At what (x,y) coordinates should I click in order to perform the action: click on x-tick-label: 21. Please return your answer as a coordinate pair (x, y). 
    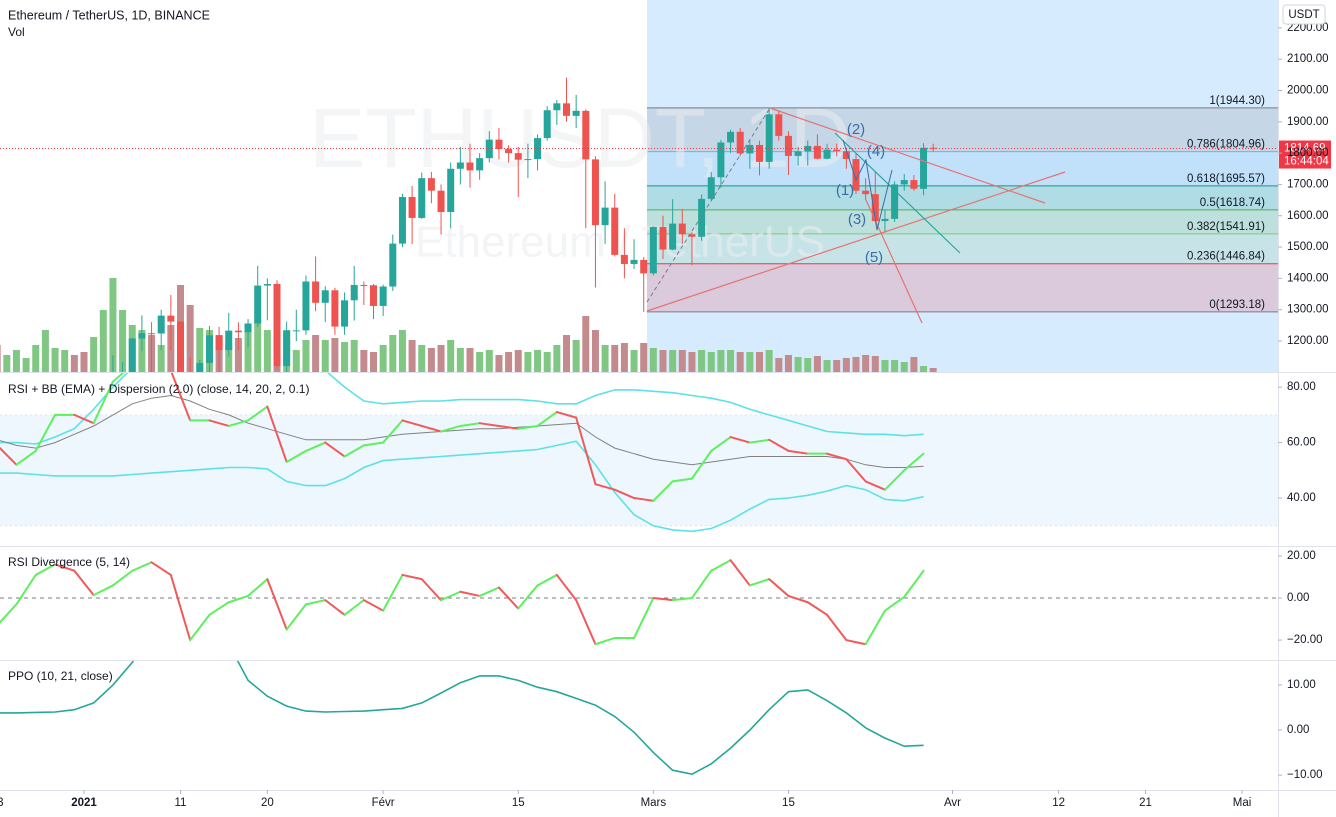
    Looking at the image, I should click on (1145, 803).